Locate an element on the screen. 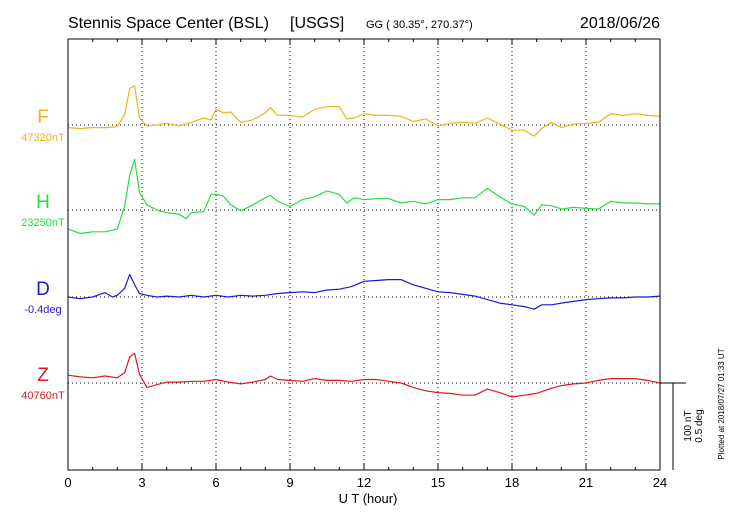  series-f-label: F is located at coordinates (43, 117).